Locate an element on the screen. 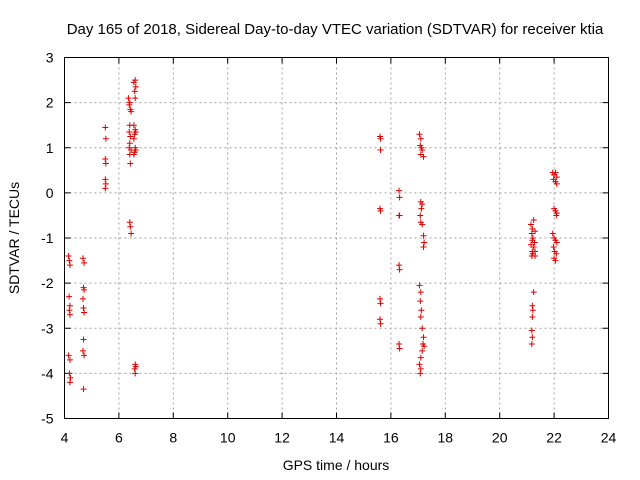  x-tick-label: 14 is located at coordinates (337, 438).